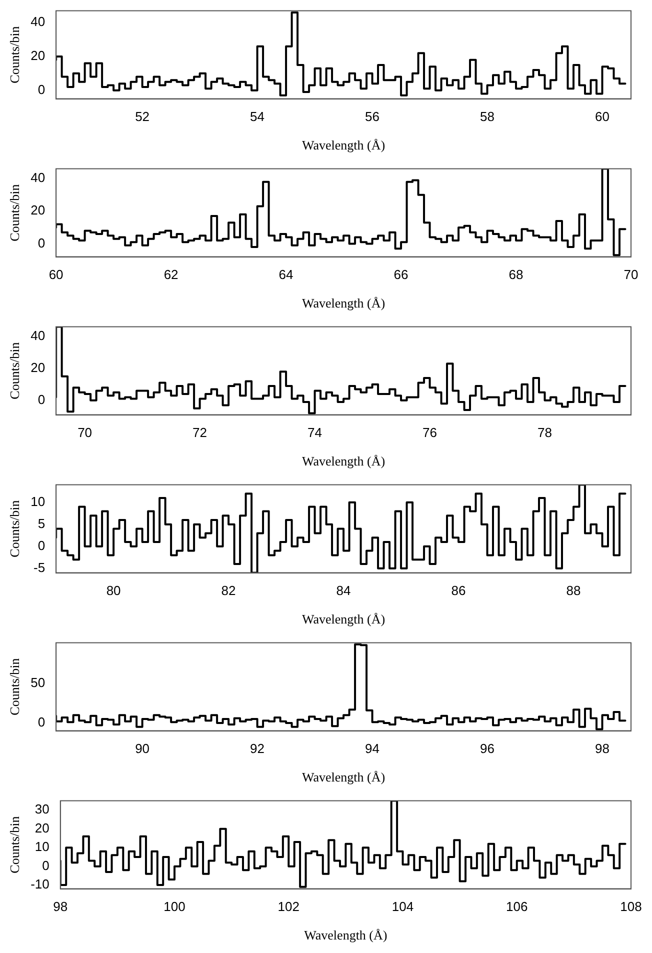 The width and height of the screenshot is (652, 953). What do you see at coordinates (315, 432) in the screenshot?
I see `x-tick-label: 74` at bounding box center [315, 432].